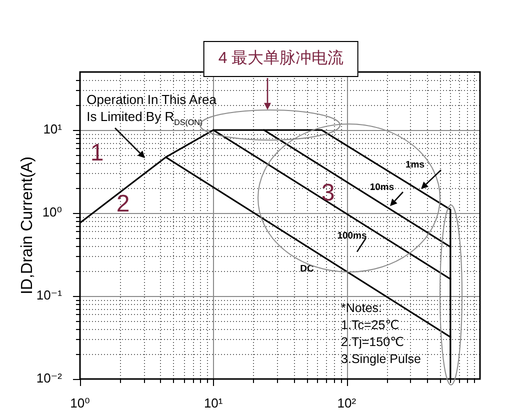 This screenshot has height=416, width=510. Describe the element at coordinates (352, 236) in the screenshot. I see `series-label: 100ms` at that location.